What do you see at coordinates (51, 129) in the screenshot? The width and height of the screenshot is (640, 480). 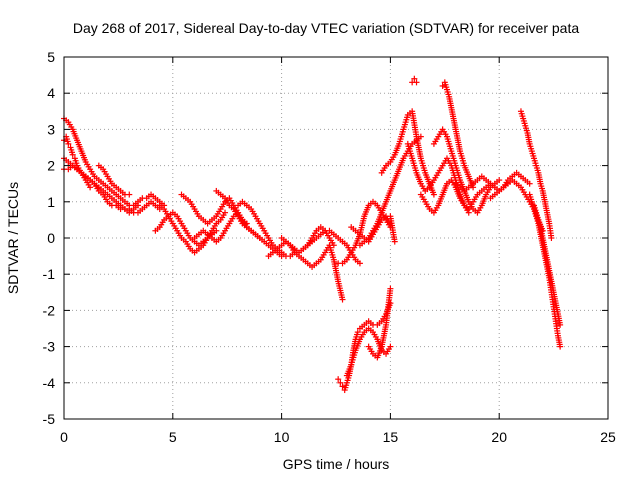 I see `y-tick-label: 3` at bounding box center [51, 129].